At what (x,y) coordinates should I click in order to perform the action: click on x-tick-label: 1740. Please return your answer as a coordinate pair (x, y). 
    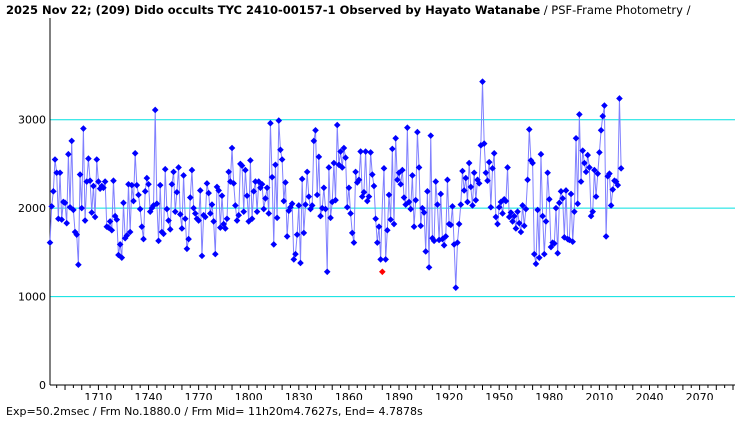
    Looking at the image, I should click on (149, 395).